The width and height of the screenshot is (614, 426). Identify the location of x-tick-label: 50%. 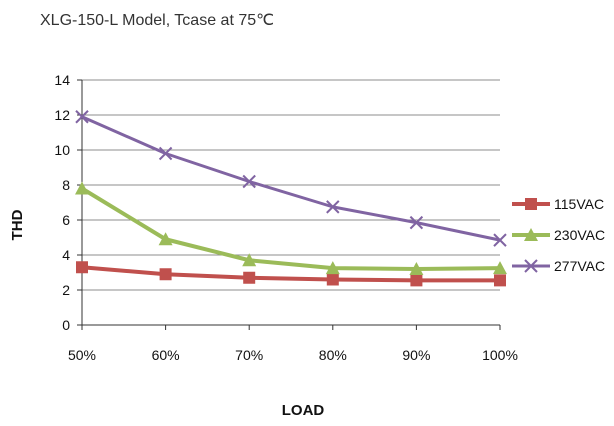
(82, 355).